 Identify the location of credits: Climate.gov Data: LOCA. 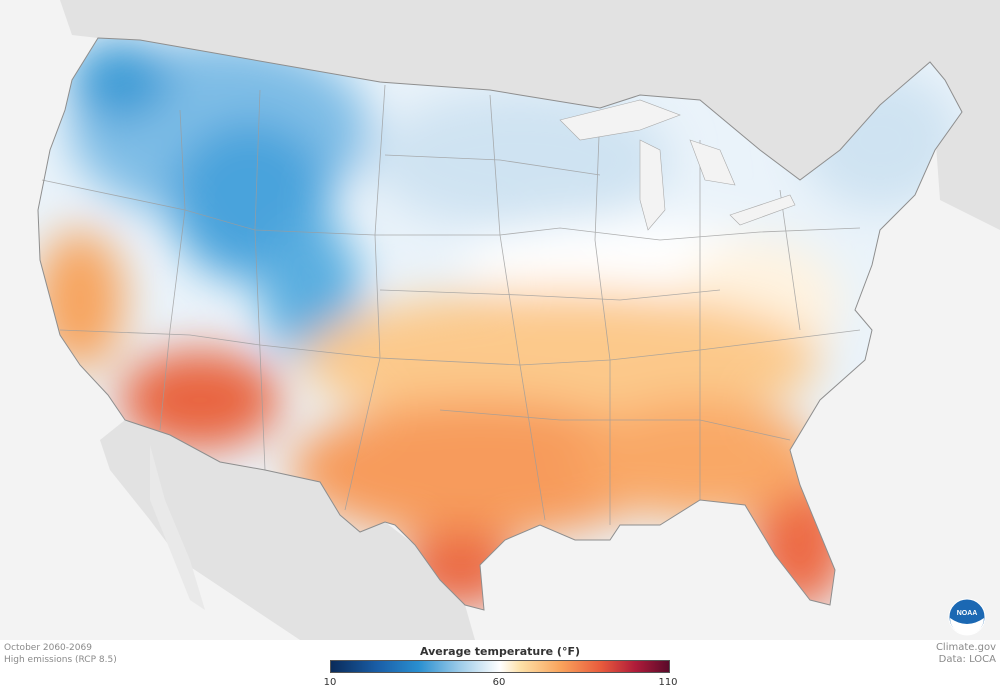
(966, 654).